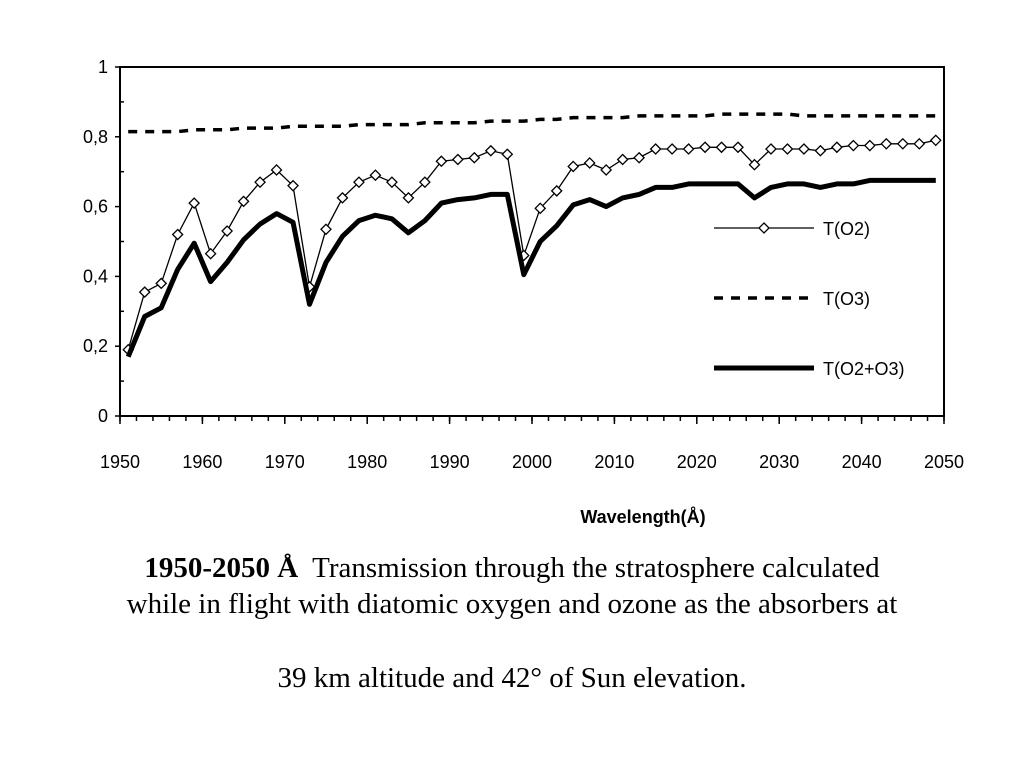  What do you see at coordinates (846, 299) in the screenshot?
I see `legend-label: T(O3)` at bounding box center [846, 299].